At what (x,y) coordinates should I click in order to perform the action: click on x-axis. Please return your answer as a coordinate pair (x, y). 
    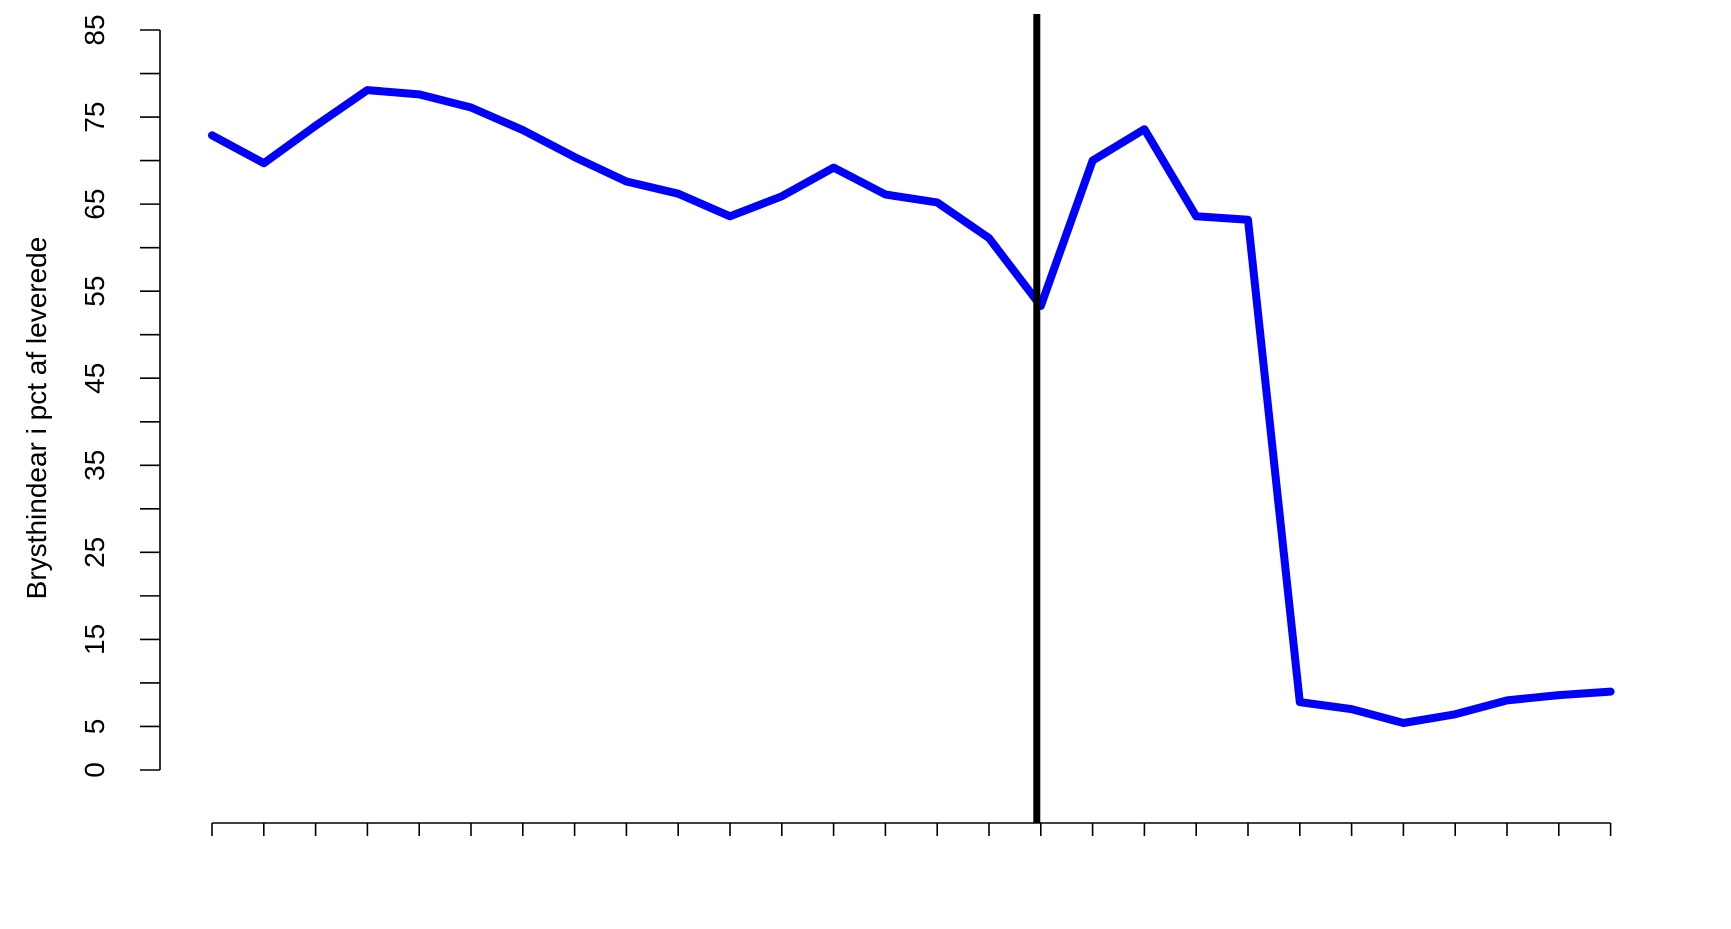
    Looking at the image, I should click on (911, 829).